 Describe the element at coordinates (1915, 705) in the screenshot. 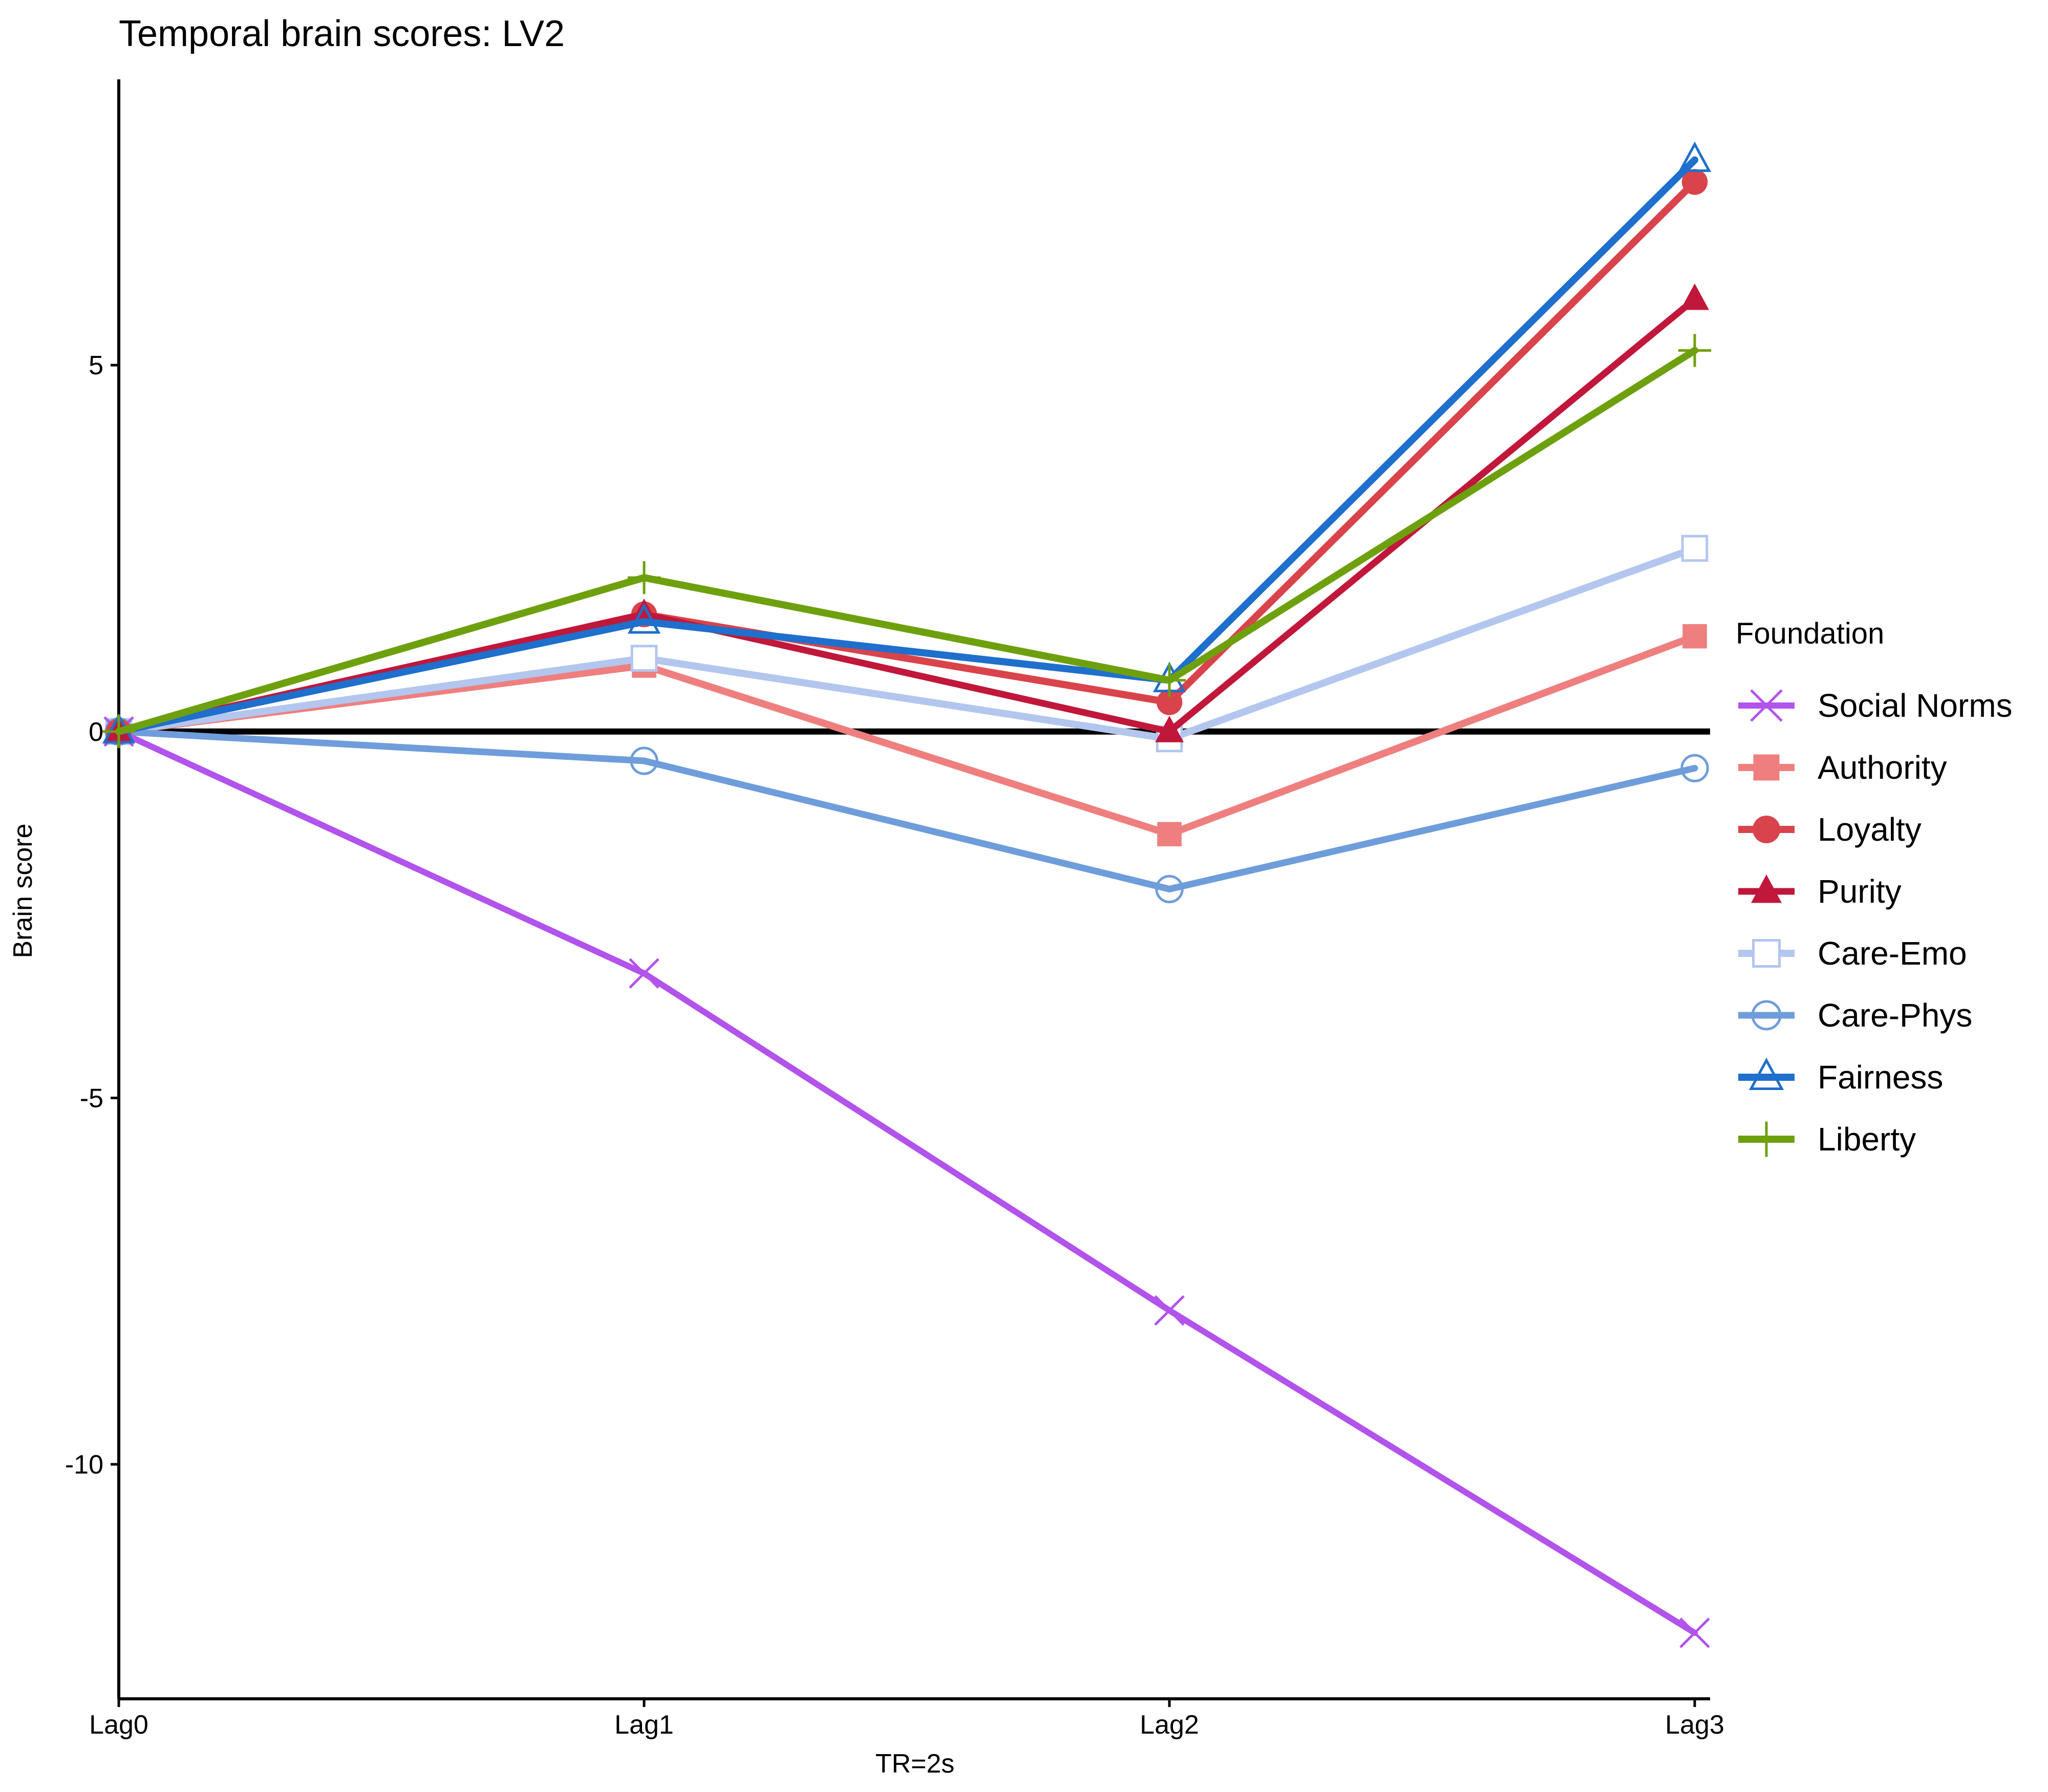

I see `legend-label: Social Norms` at that location.